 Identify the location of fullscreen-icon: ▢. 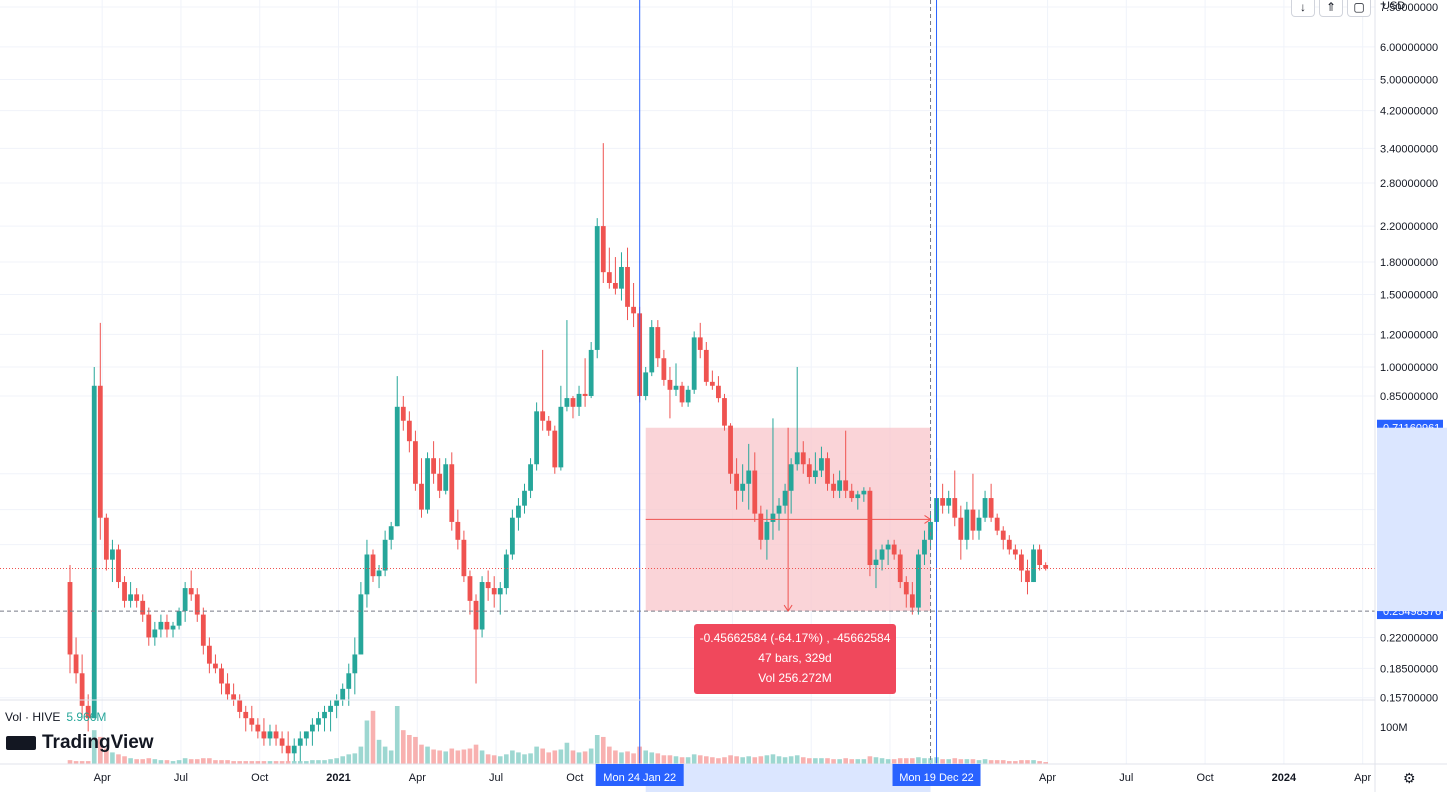
(1359, 8).